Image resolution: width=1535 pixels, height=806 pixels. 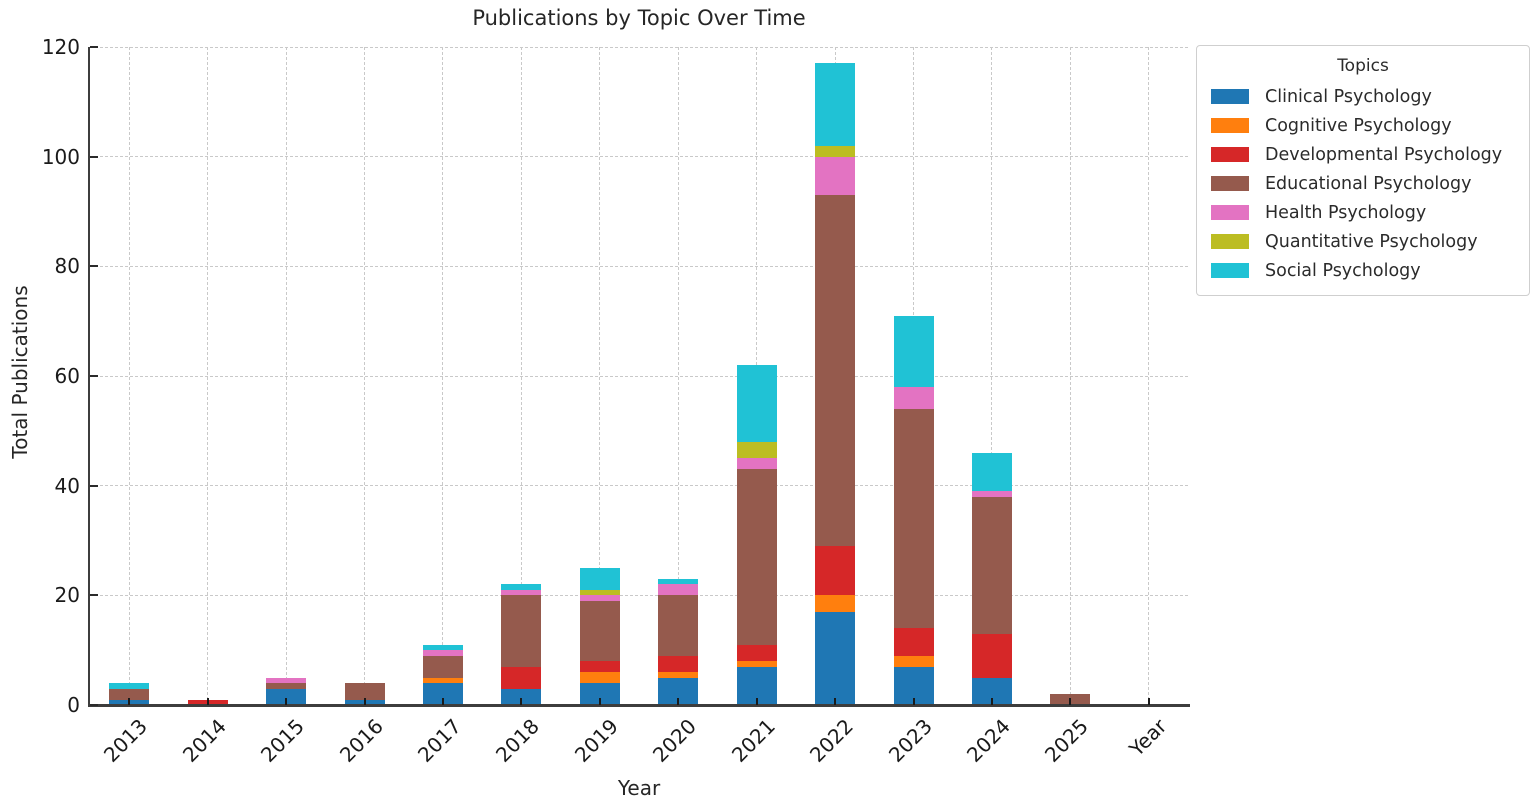 I want to click on chart-title: Publications by Topic Over Time, so click(x=639, y=18).